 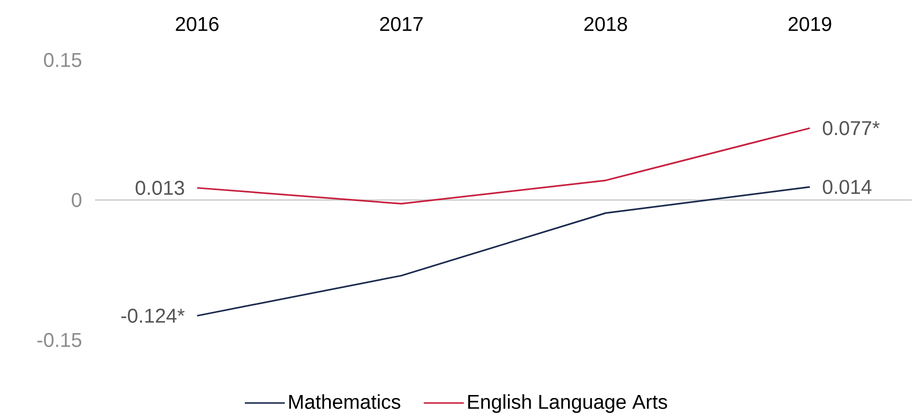 I want to click on data-label: 0.077*, so click(x=851, y=128).